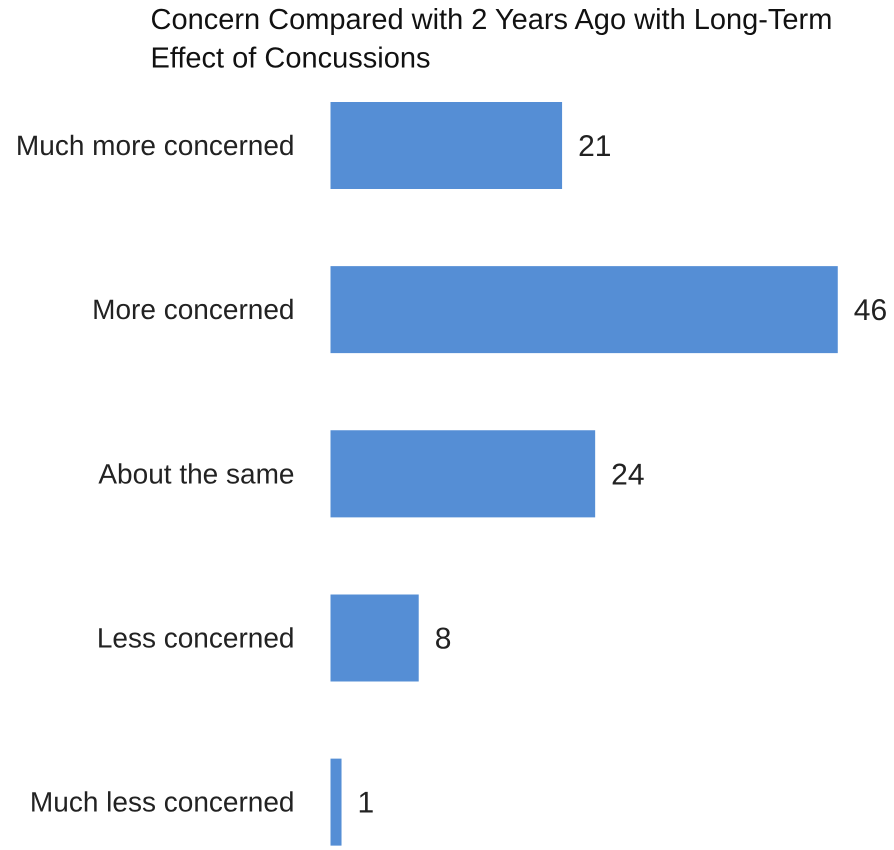  Describe the element at coordinates (628, 475) in the screenshot. I see `data-label: 24` at that location.